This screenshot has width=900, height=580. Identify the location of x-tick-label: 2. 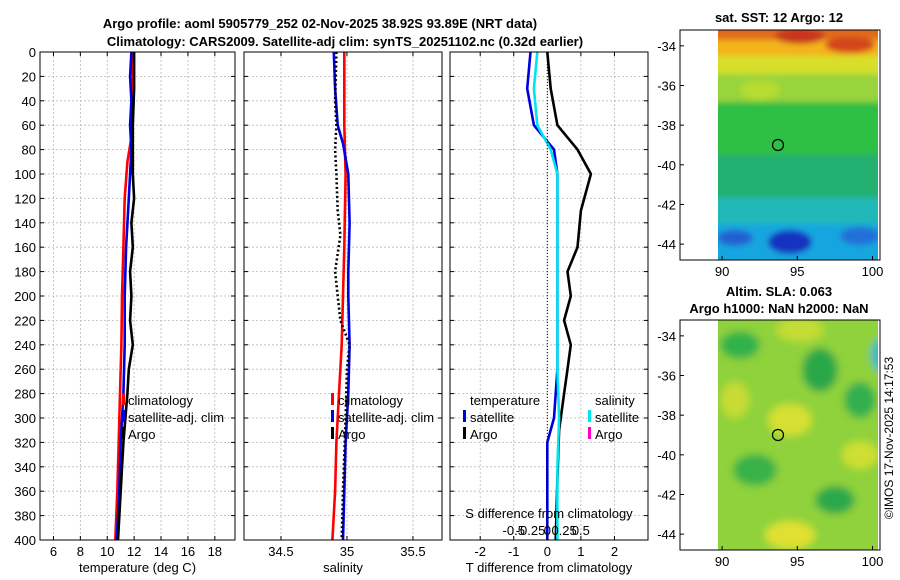
(614, 551).